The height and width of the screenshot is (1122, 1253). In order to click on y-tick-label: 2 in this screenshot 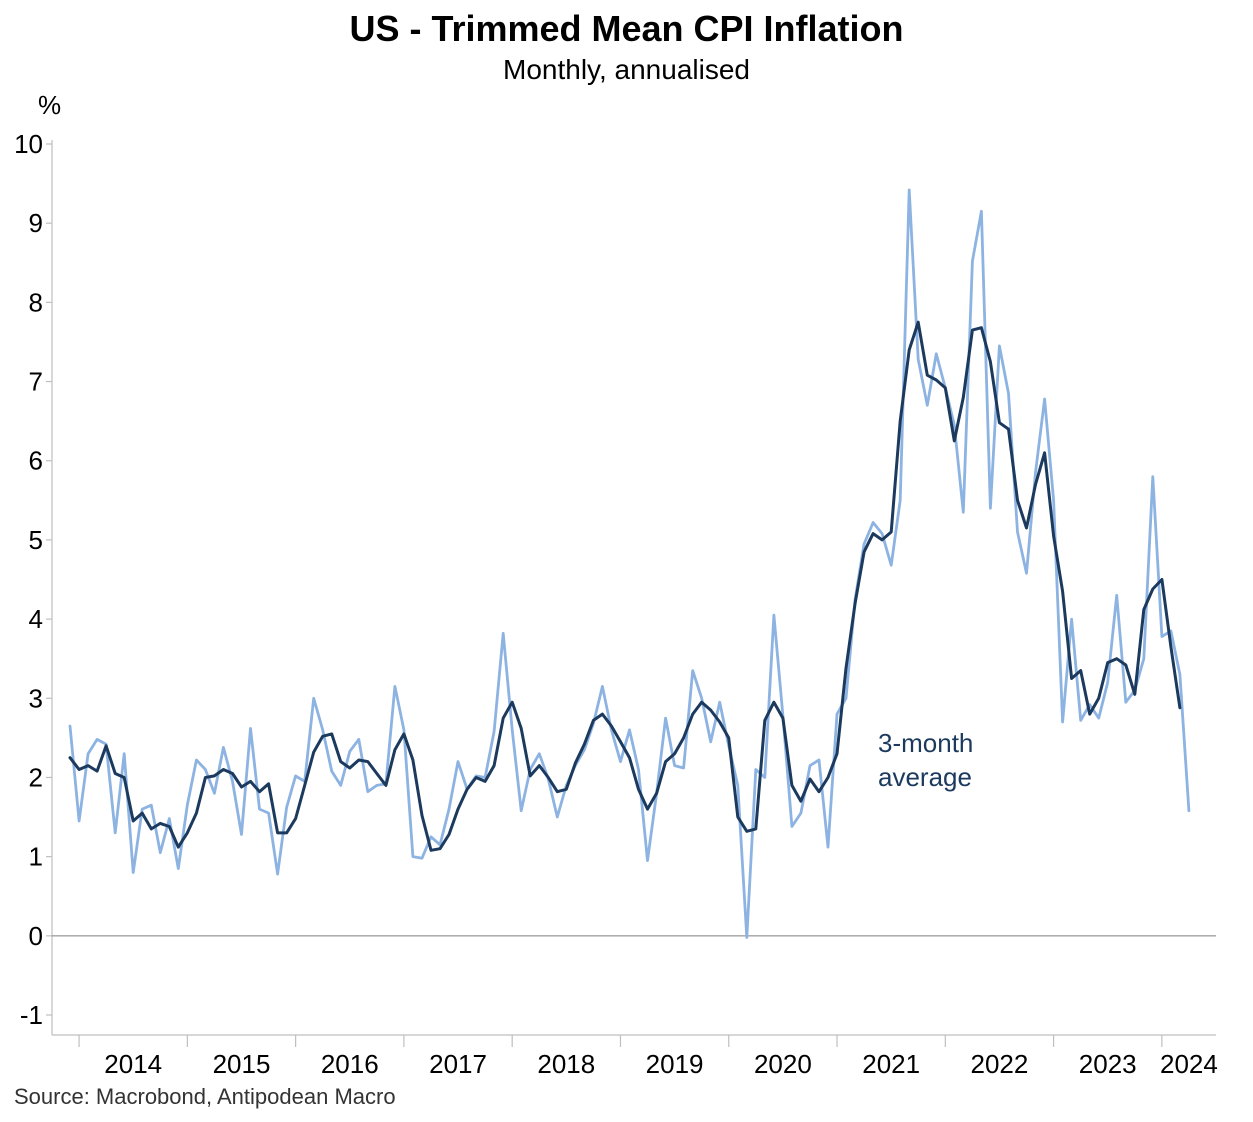, I will do `click(36, 777)`.